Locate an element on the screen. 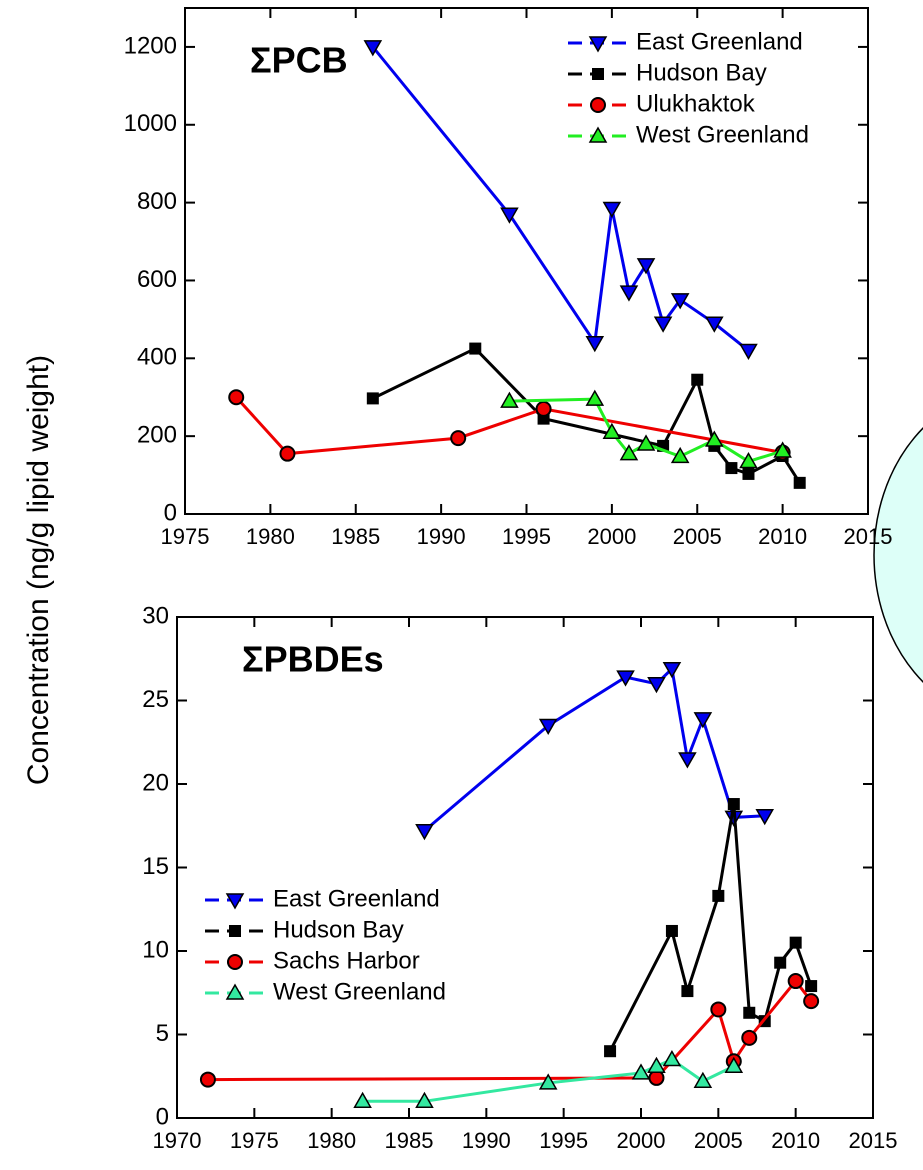 This screenshot has width=923, height=1170. chart-title: ΣPBDEs is located at coordinates (313, 659).